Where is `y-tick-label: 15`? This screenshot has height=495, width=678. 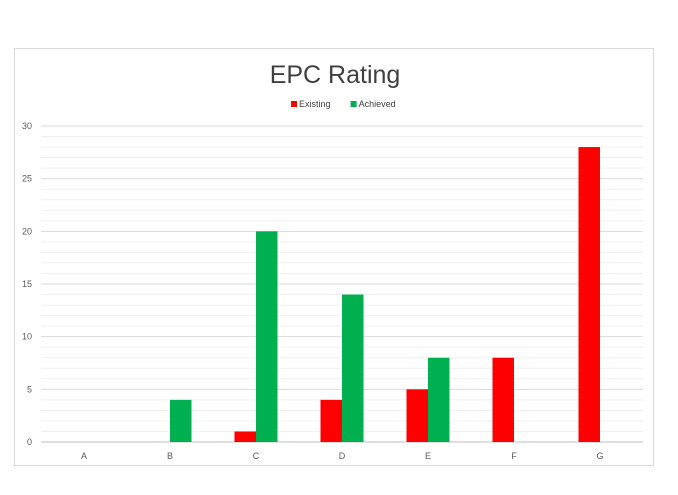 y-tick-label: 15 is located at coordinates (27, 284).